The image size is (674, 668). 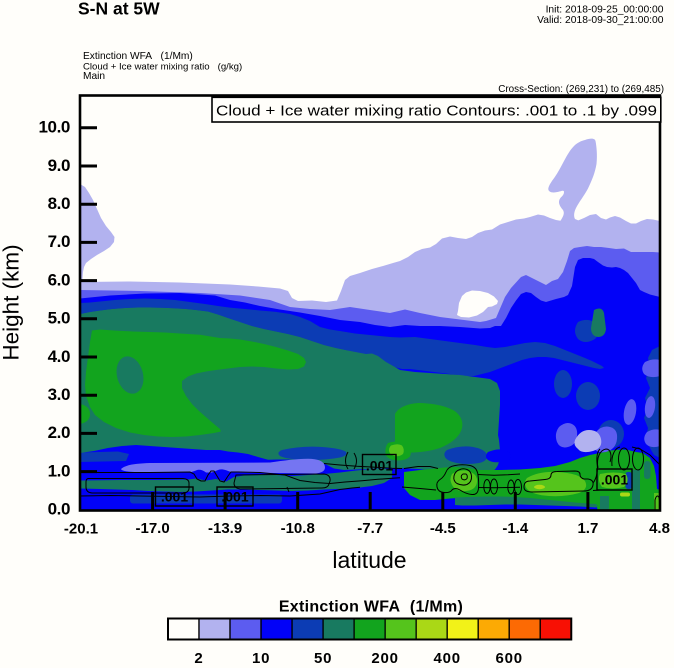 I want to click on svg-text:Cross-Section: (269,231) to (2: Cross-Section: (269,231) to (269,485), so click(x=581, y=89).